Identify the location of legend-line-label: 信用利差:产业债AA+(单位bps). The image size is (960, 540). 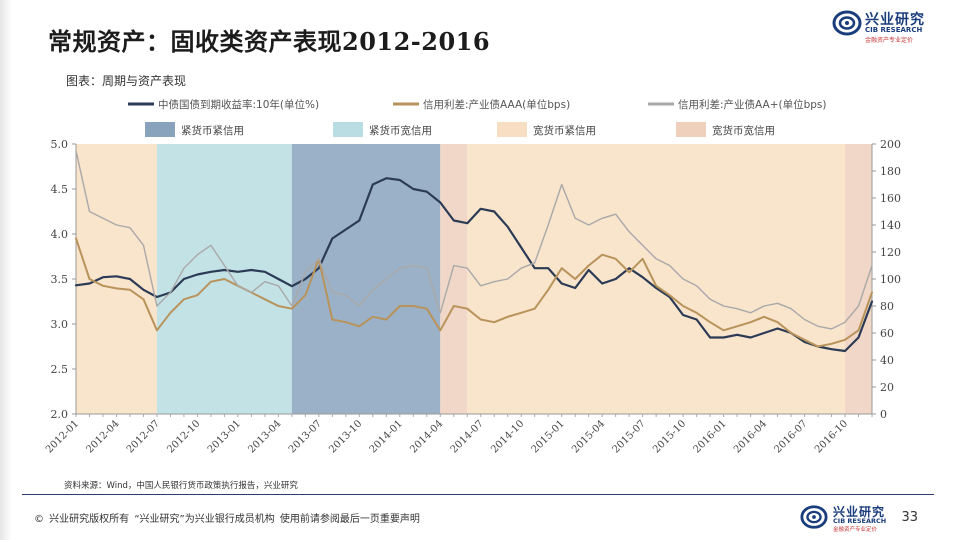
(752, 104).